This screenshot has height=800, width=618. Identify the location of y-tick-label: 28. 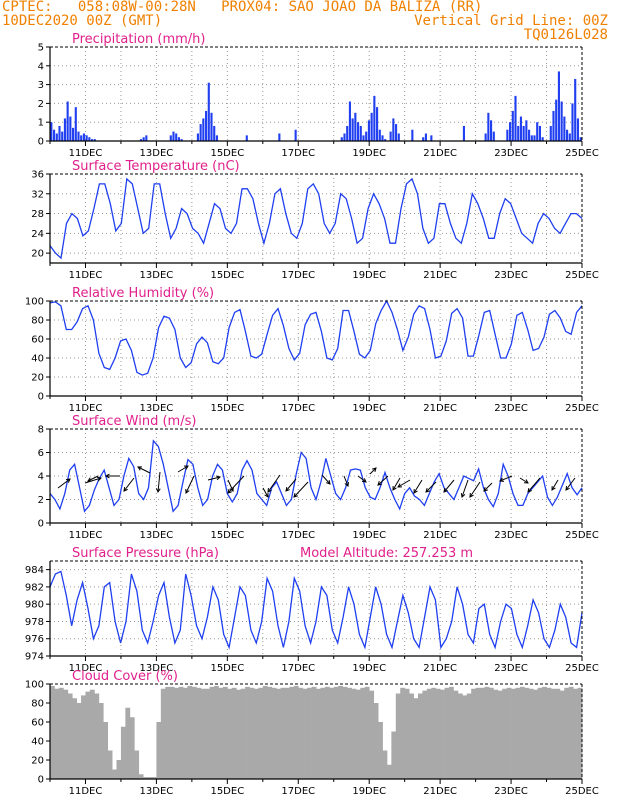
(37, 214).